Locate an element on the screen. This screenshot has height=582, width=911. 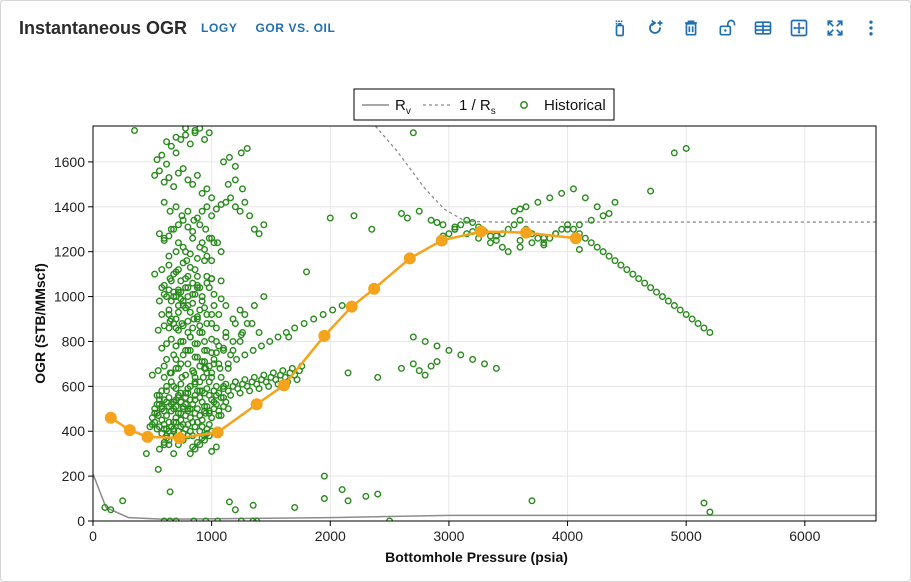
logy-toggle-link: LOGY is located at coordinates (219, 28).